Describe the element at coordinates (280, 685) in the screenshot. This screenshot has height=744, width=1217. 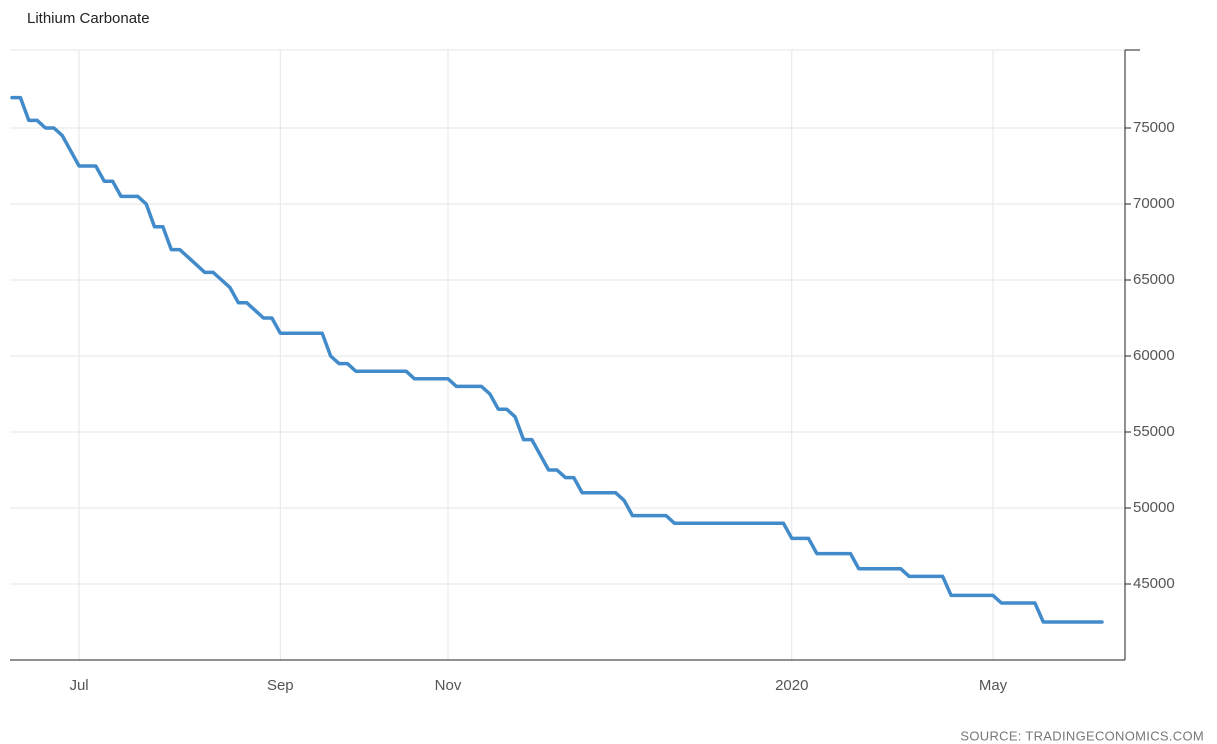
I see `x-tick-label: Sep` at that location.